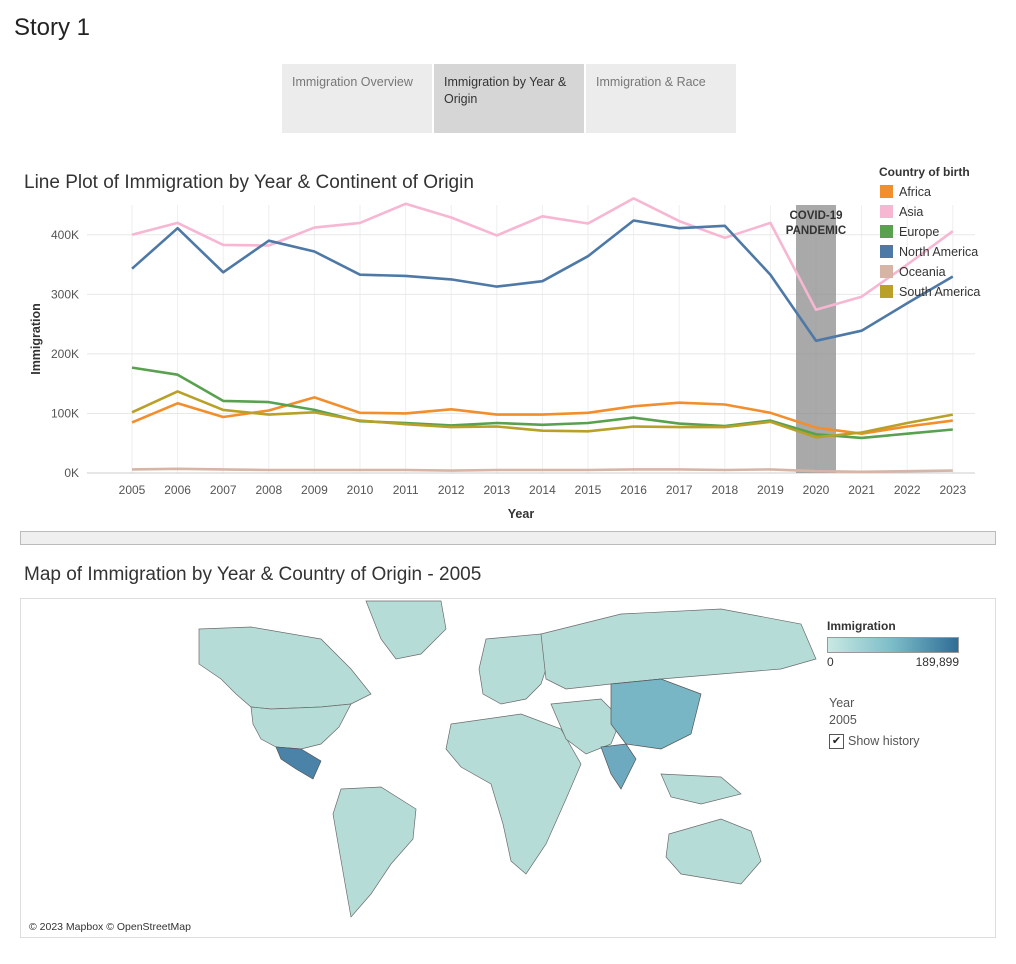 Image resolution: width=1016 pixels, height=964 pixels. I want to click on map-region-india, so click(618, 766).